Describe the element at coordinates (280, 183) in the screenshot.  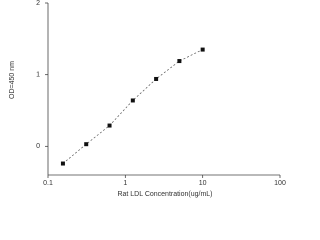
I see `x-tick-label: 100` at that location.